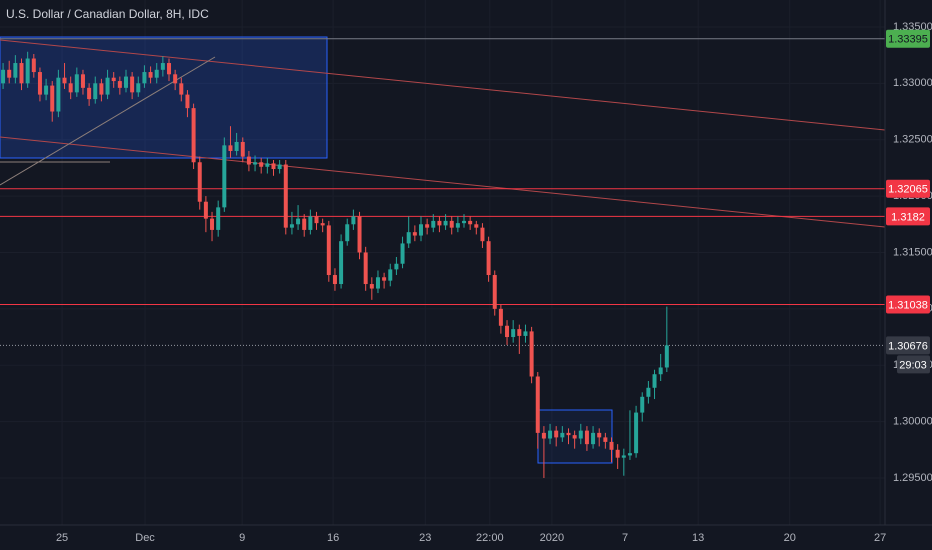 The width and height of the screenshot is (932, 550). I want to click on y-tick-label: 1.32500, so click(912, 140).